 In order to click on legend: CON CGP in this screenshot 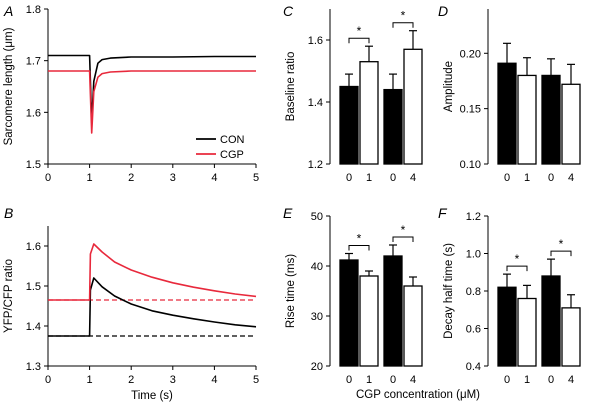, I will do `click(220, 147)`.